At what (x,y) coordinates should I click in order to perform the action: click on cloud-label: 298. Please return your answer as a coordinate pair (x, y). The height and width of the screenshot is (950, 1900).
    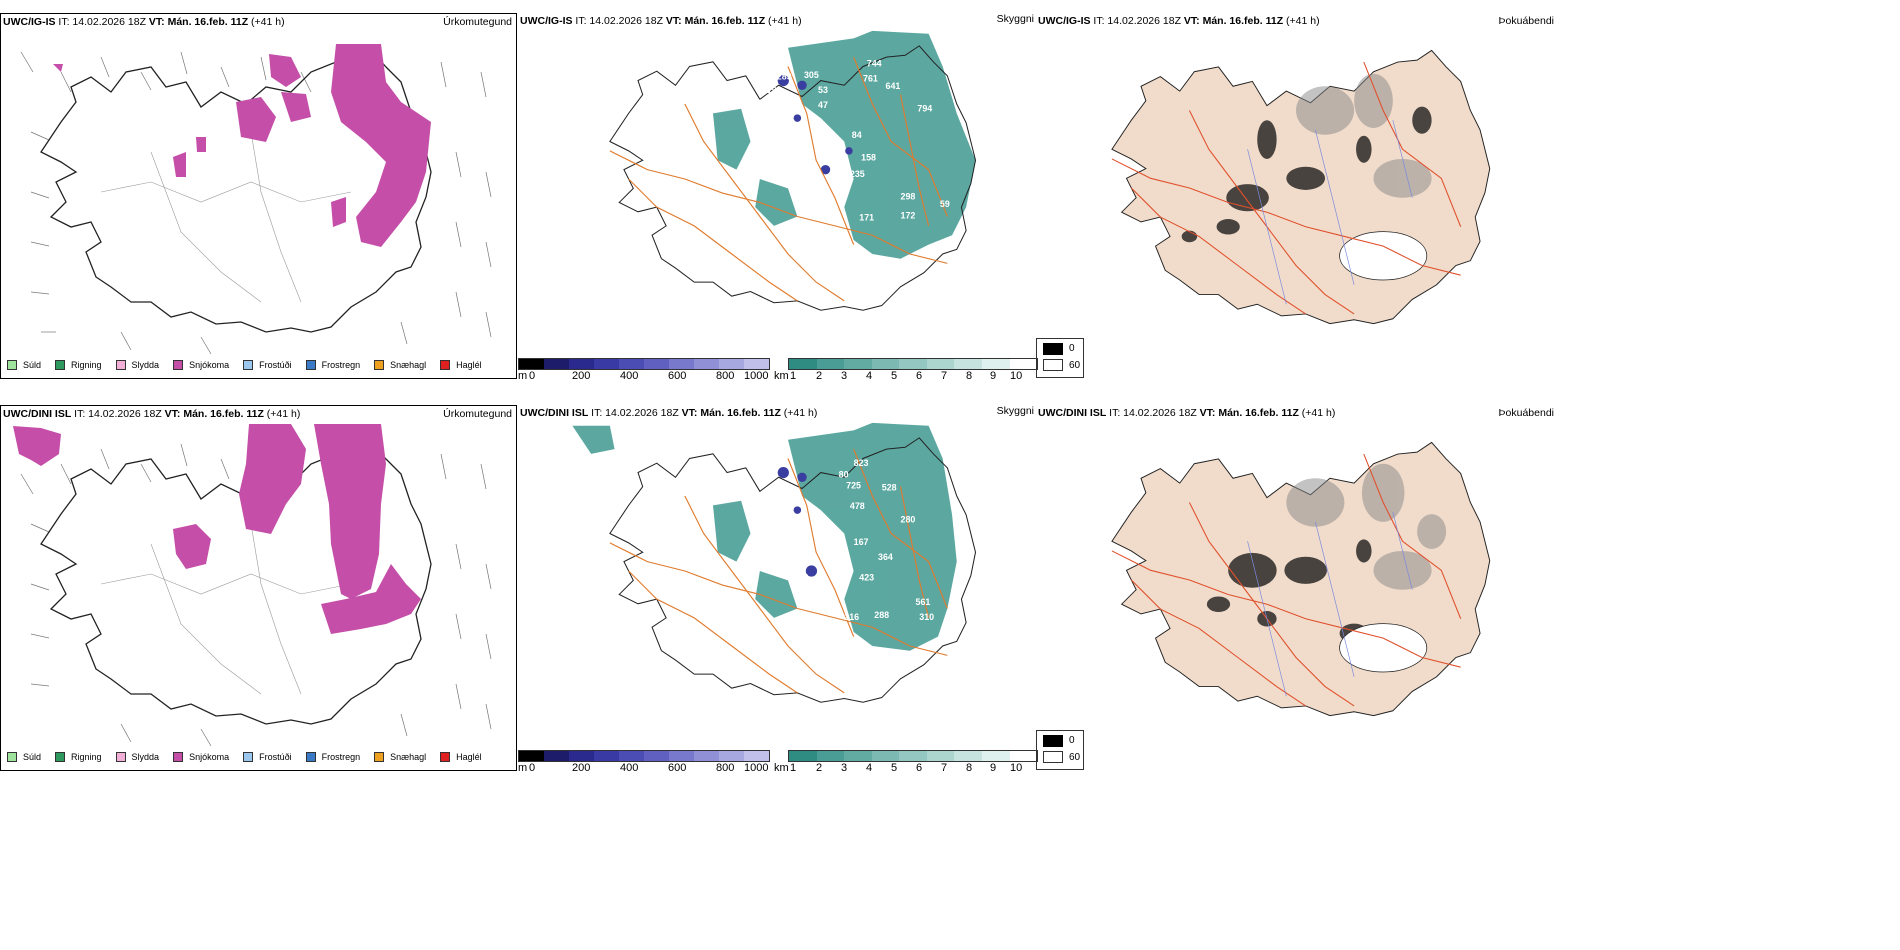
    Looking at the image, I should click on (908, 197).